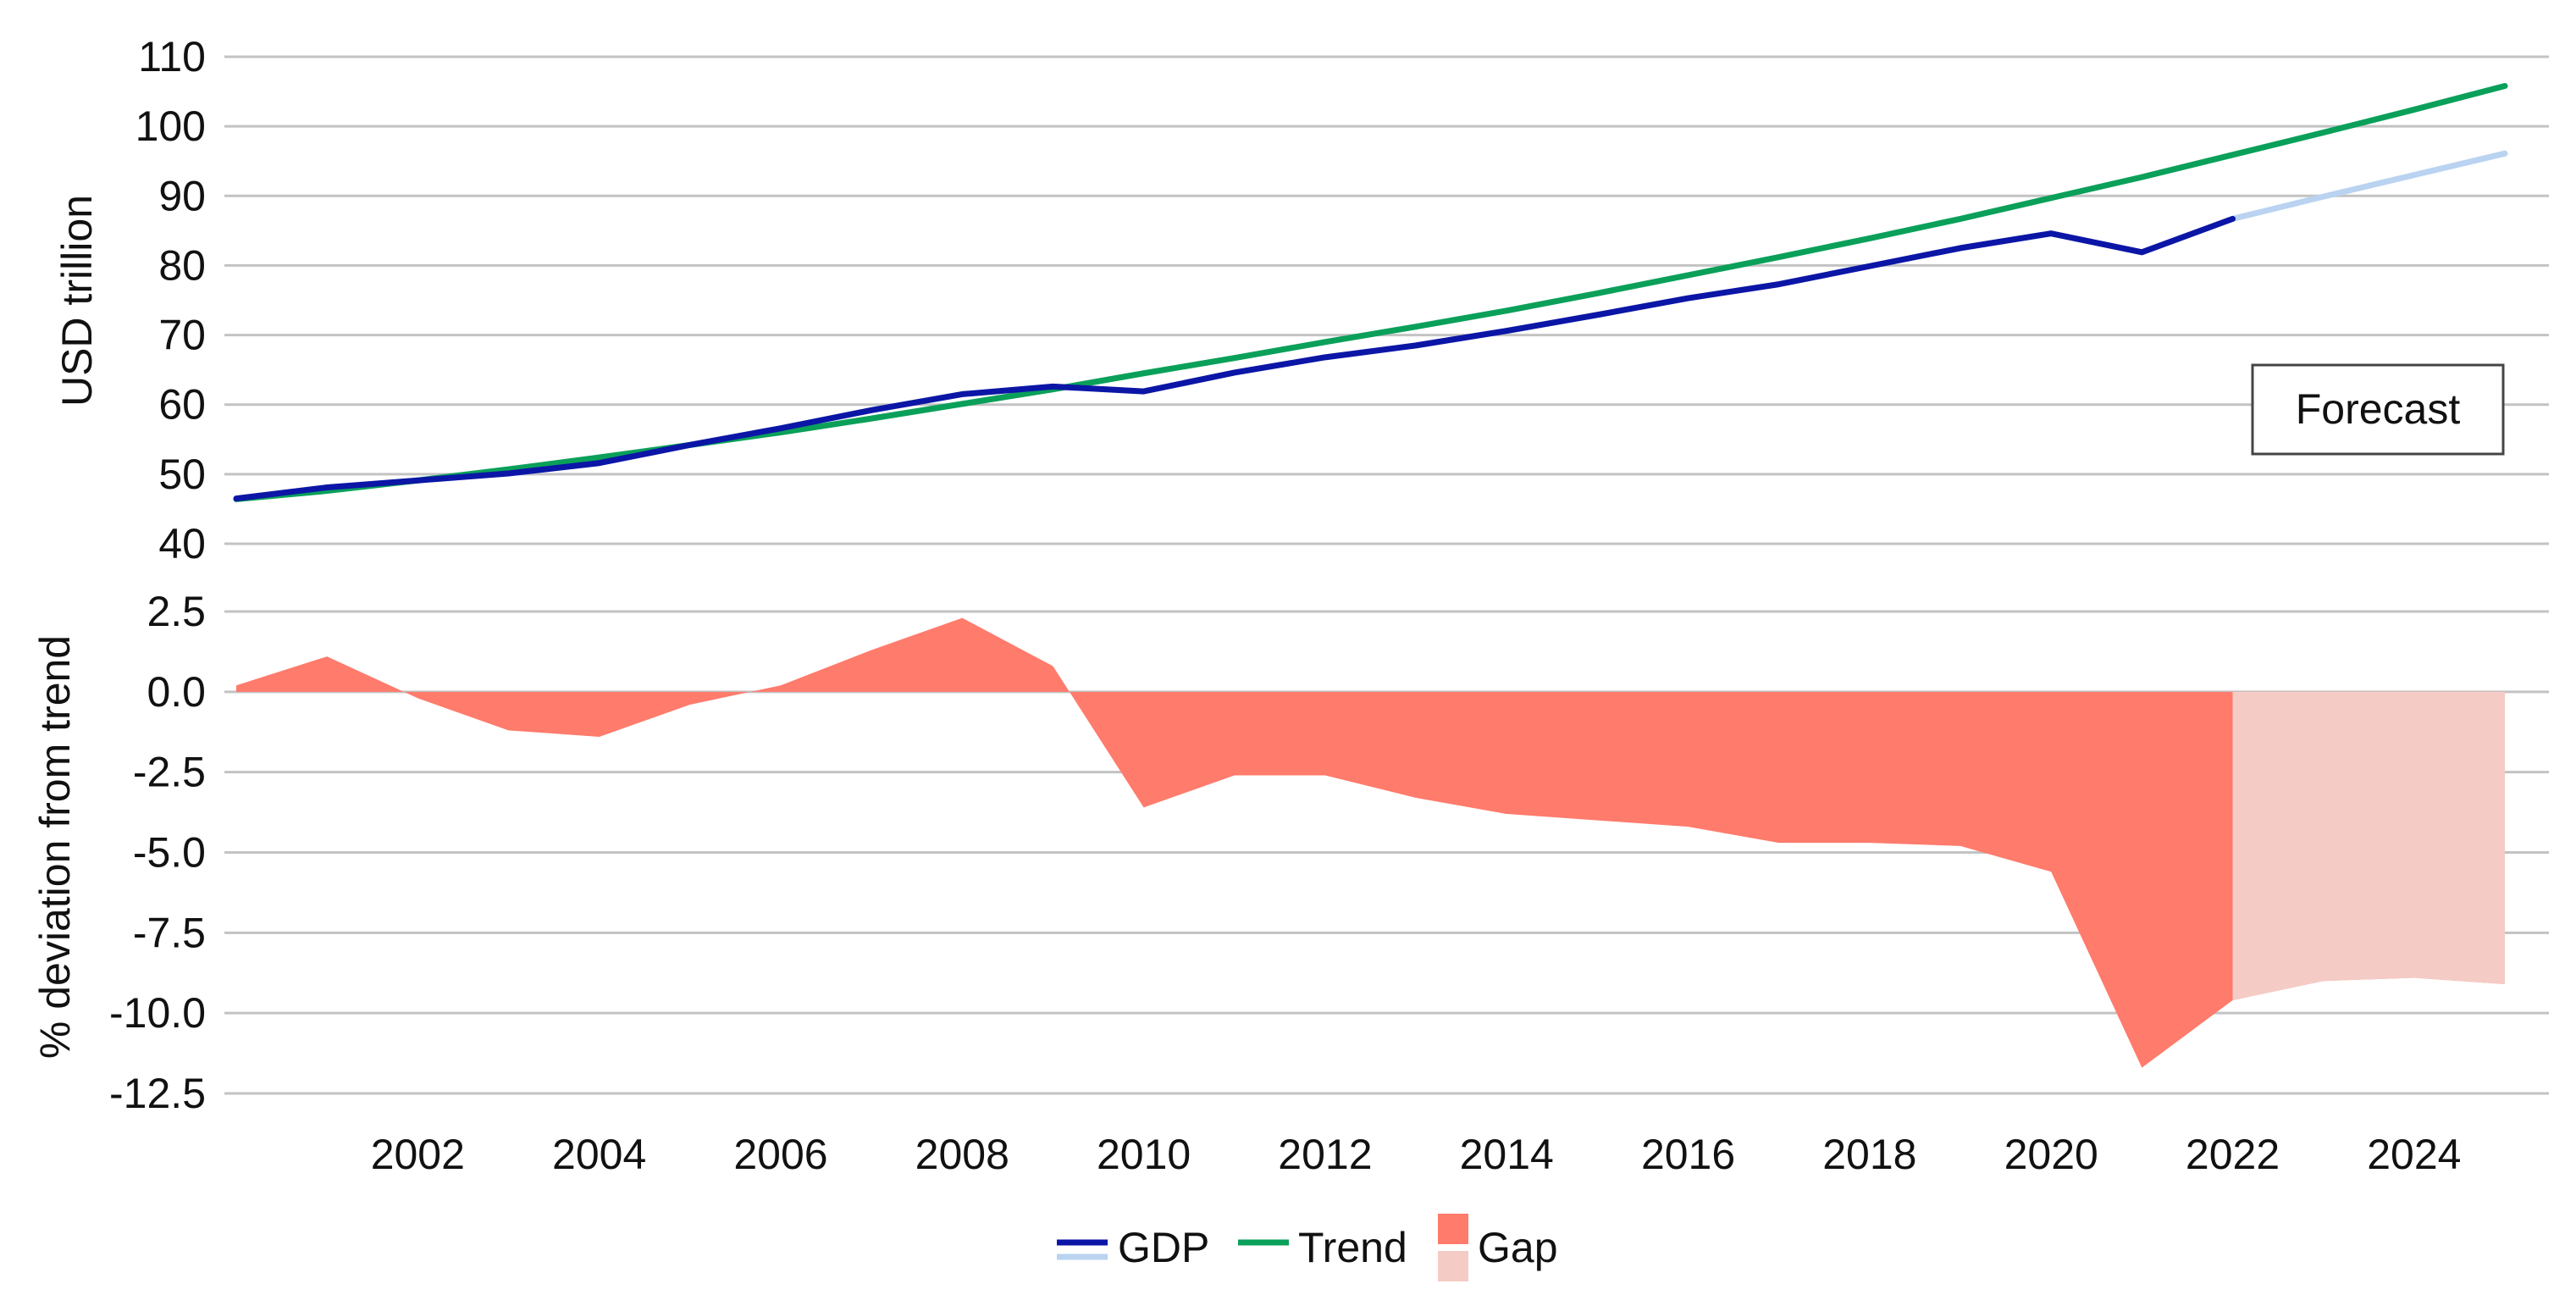 The width and height of the screenshot is (2576, 1306). I want to click on legend-gap-swatch, so click(1453, 1229).